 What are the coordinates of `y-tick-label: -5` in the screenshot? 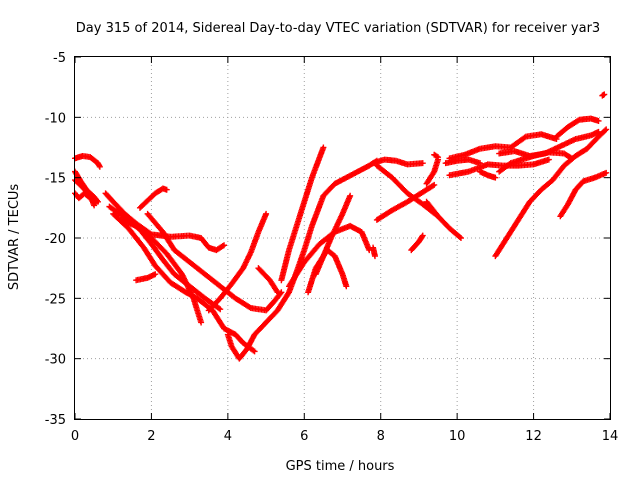 It's located at (59, 58).